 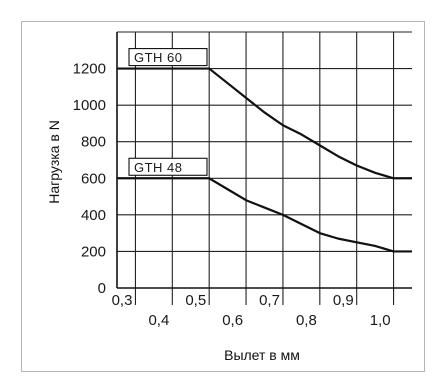 What do you see at coordinates (89, 69) in the screenshot?
I see `y-tick-label: 1200` at bounding box center [89, 69].